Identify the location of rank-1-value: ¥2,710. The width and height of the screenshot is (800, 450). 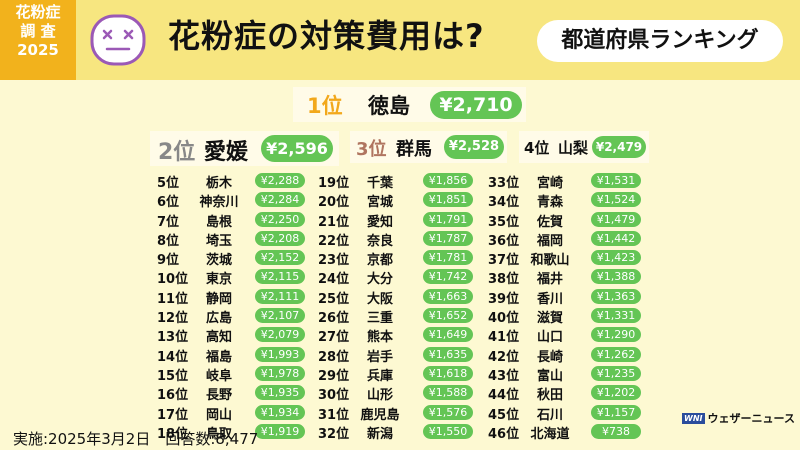
(476, 105).